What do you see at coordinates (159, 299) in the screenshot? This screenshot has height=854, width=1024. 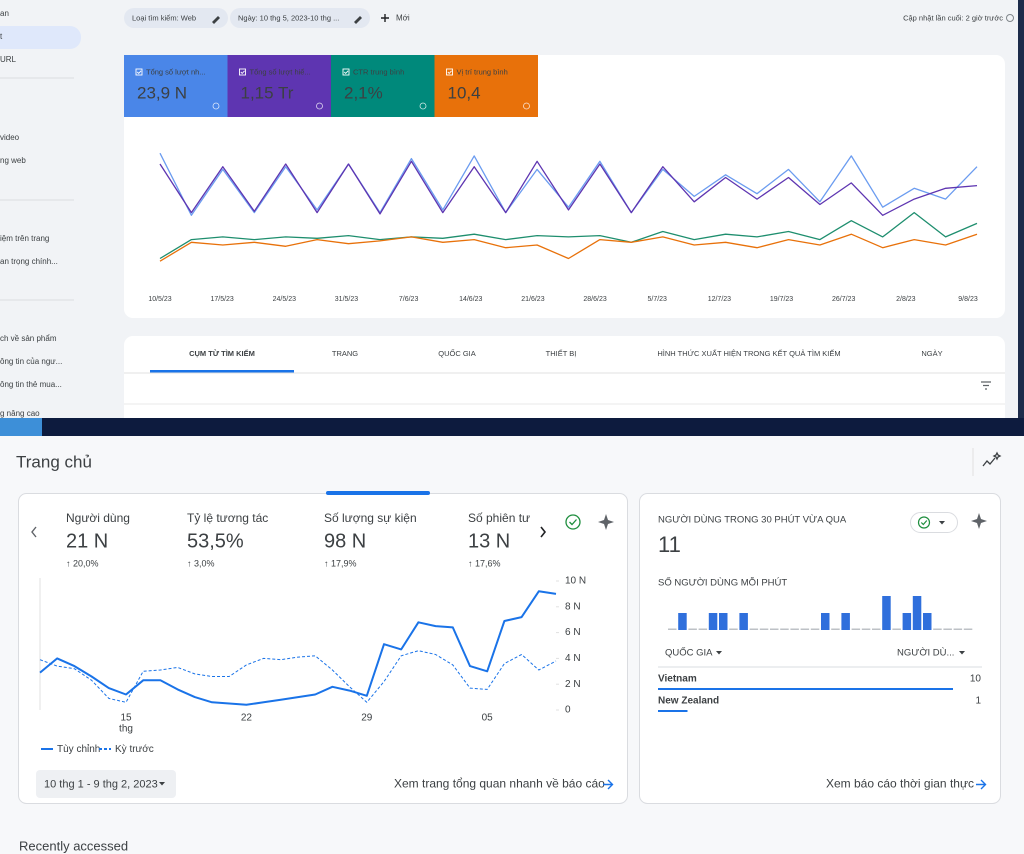 I see `x-tick-label: 10/5/23` at bounding box center [159, 299].